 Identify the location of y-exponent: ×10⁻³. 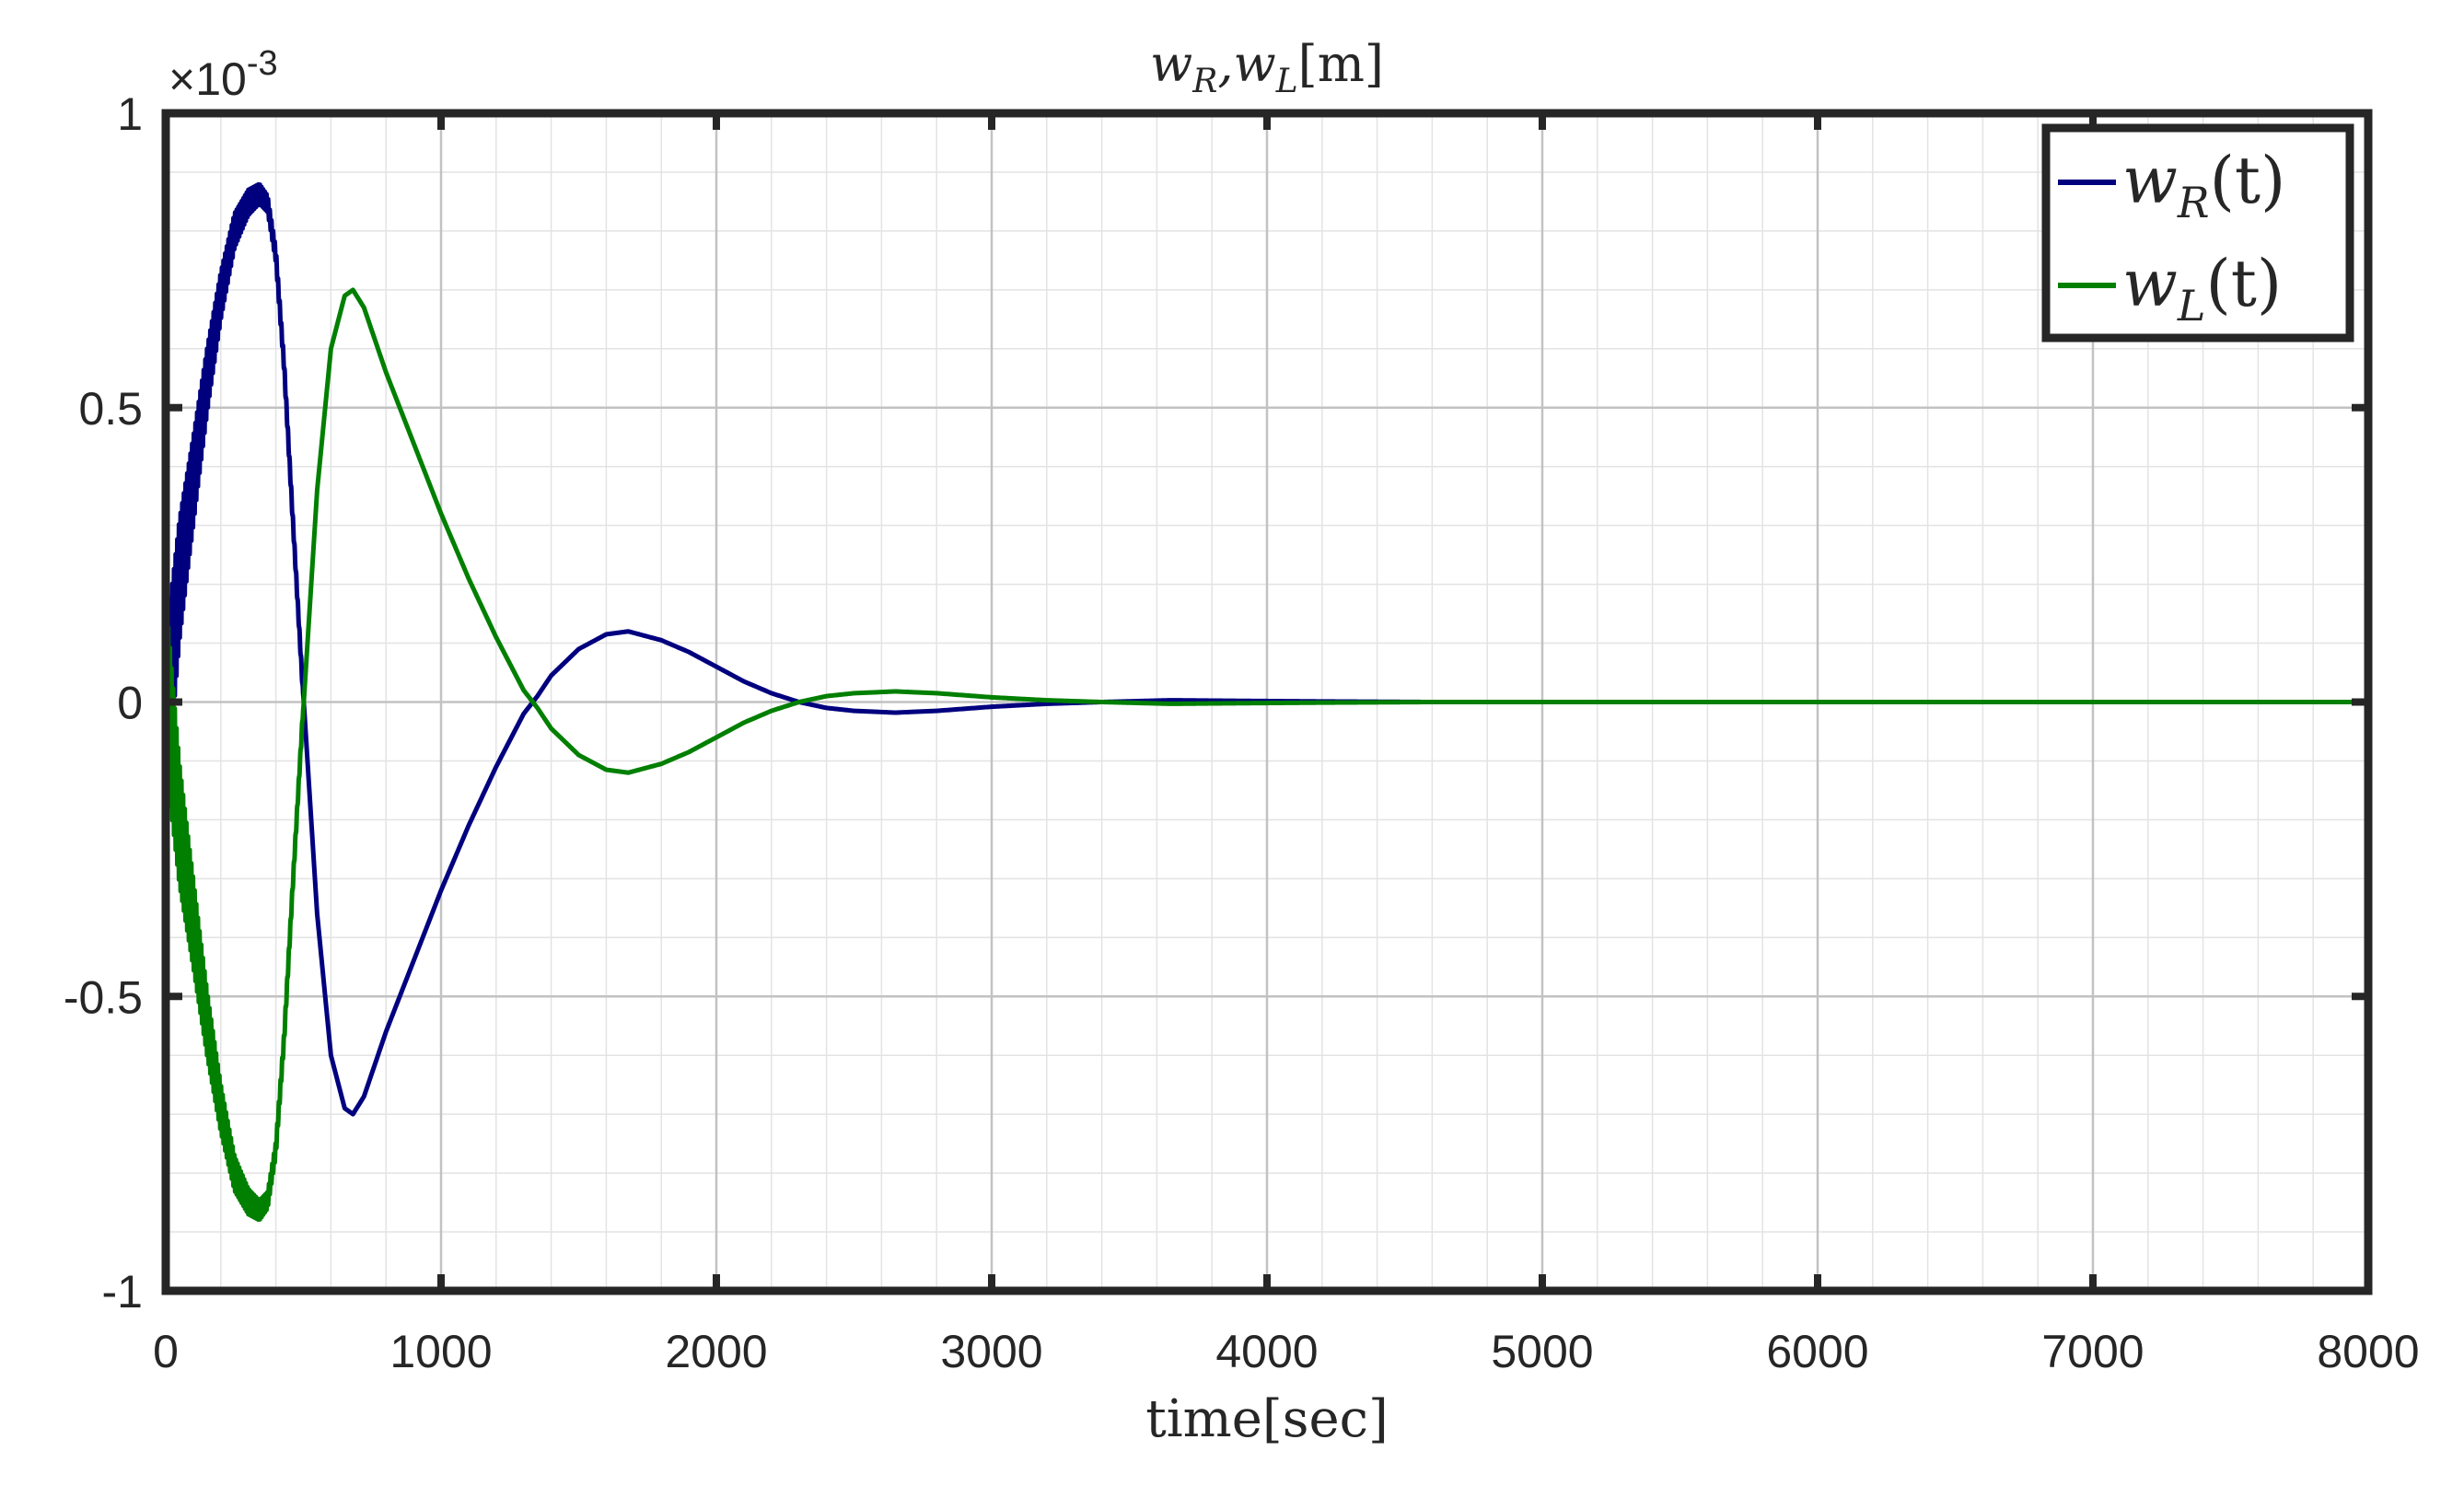
(223, 74).